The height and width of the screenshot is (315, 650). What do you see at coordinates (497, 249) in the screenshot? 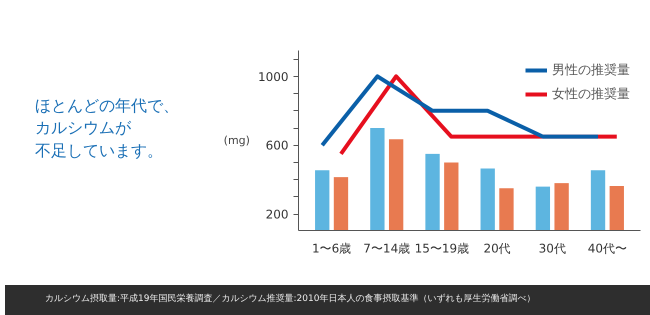
I see `x-tick-label: 20代` at bounding box center [497, 249].